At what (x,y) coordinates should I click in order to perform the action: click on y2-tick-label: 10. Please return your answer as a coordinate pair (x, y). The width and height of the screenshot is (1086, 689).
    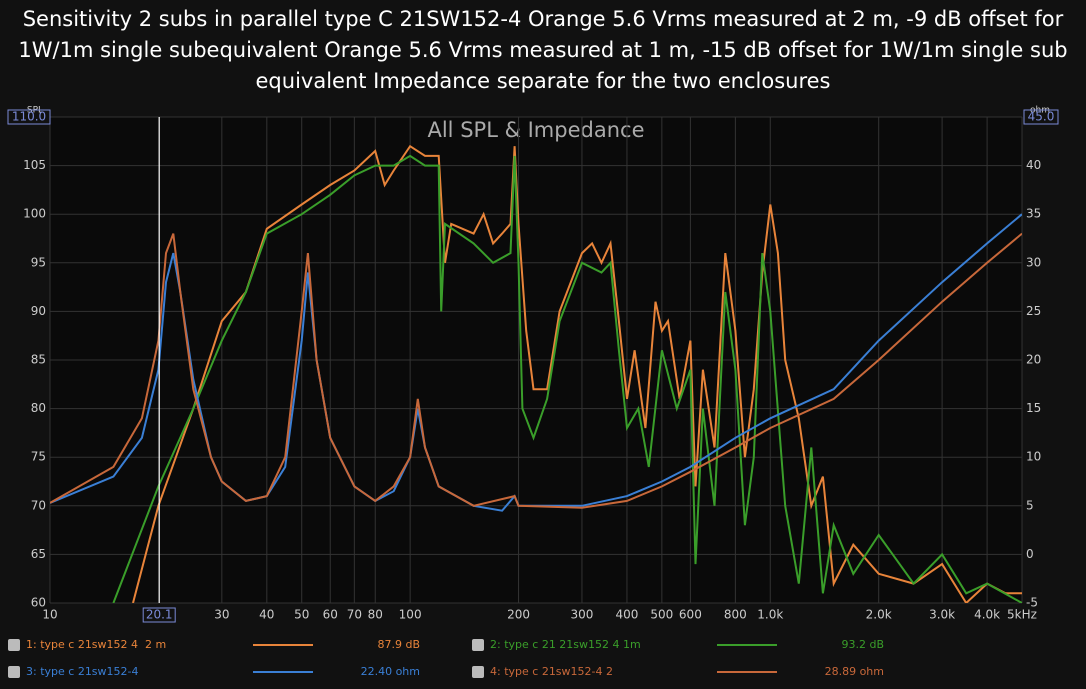
    Looking at the image, I should click on (1033, 457).